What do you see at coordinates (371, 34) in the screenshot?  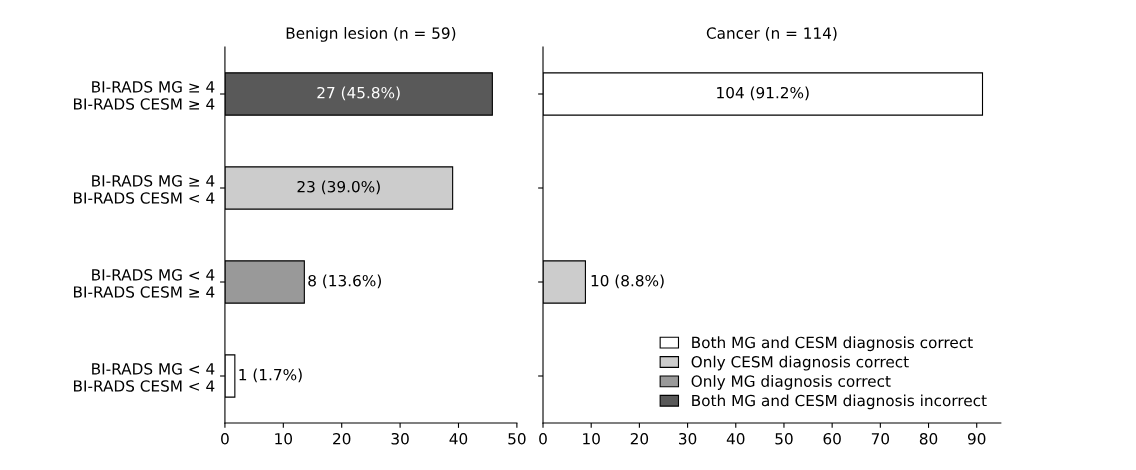 I see `chart-title: Benign lesion (n = 59)` at bounding box center [371, 34].